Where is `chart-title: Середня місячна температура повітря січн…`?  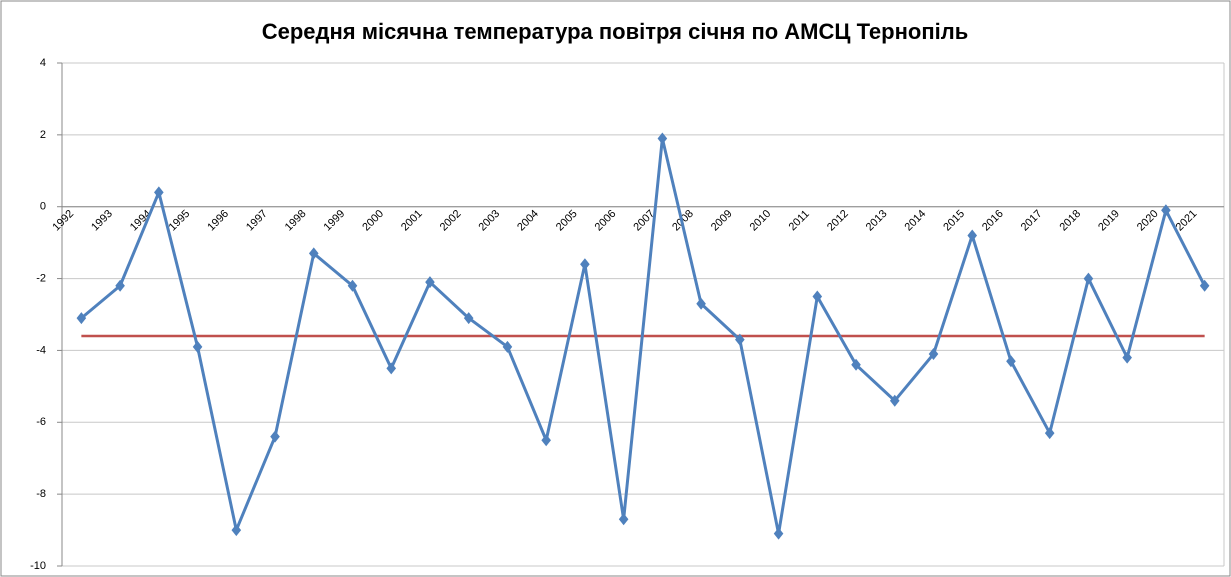 chart-title: Середня місячна температура повітря січн… is located at coordinates (615, 31).